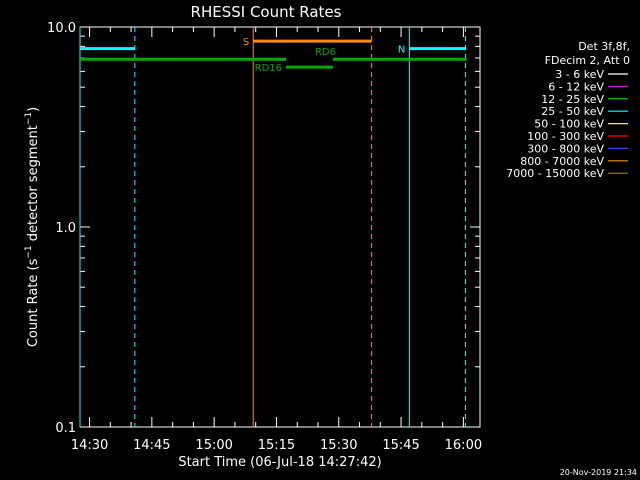 This screenshot has width=640, height=480. What do you see at coordinates (266, 12) in the screenshot?
I see `chart-title: RHESSI Count Rates` at bounding box center [266, 12].